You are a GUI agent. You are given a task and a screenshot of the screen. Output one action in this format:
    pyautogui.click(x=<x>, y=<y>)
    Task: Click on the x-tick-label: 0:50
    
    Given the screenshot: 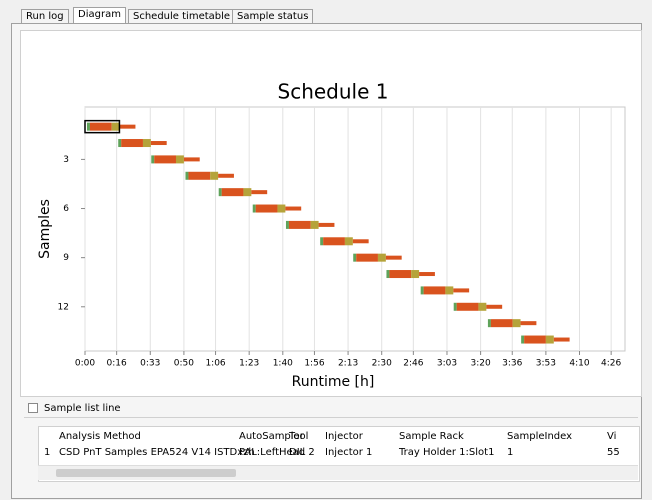 What is the action you would take?
    pyautogui.click(x=184, y=364)
    